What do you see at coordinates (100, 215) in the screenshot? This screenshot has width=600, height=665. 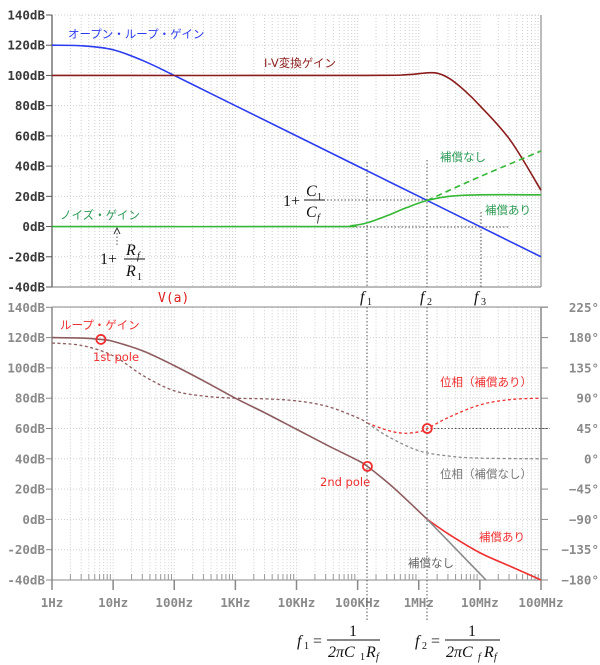 I see `noise-gain-label: ノイズ・ゲイン` at bounding box center [100, 215].